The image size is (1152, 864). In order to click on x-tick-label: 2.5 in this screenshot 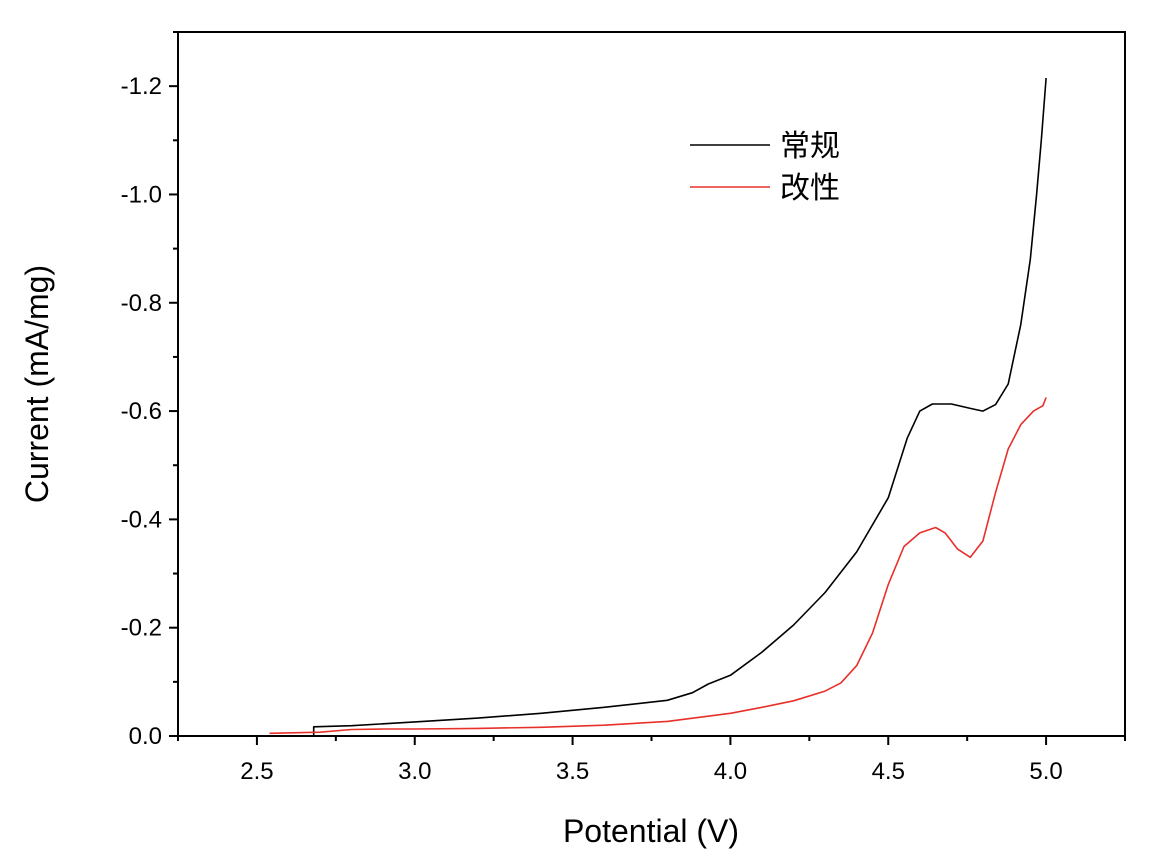, I will do `click(256, 771)`.